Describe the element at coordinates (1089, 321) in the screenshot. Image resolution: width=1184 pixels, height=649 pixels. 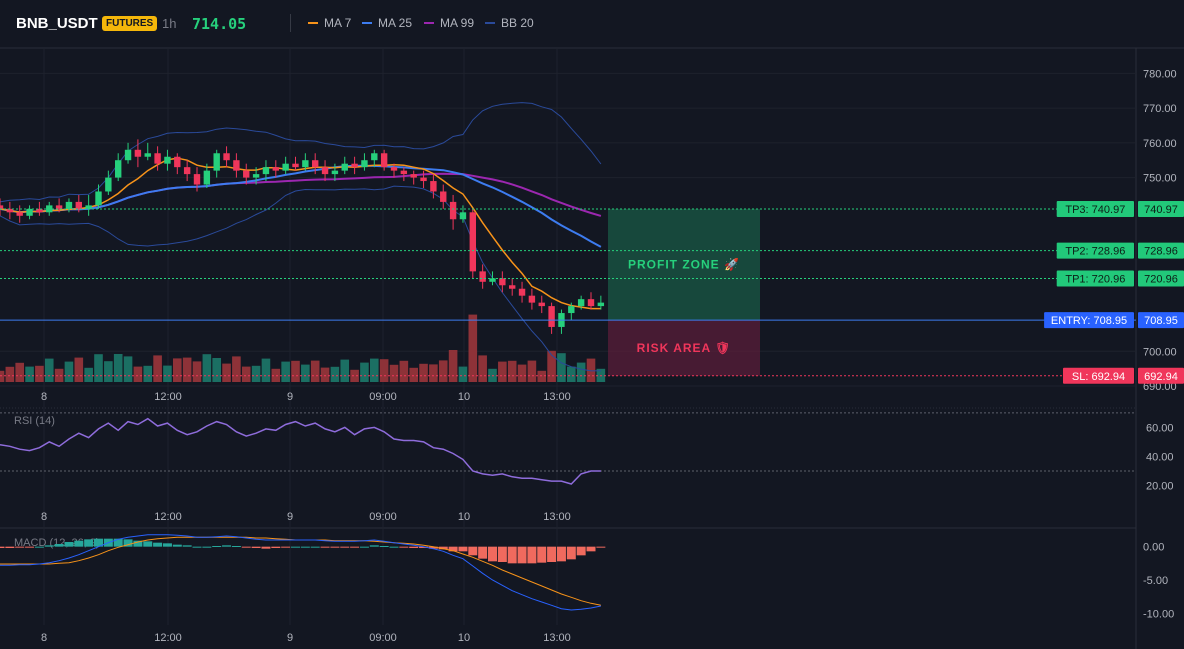
I see `entry-tag-label: ENTRY: 708.95` at that location.